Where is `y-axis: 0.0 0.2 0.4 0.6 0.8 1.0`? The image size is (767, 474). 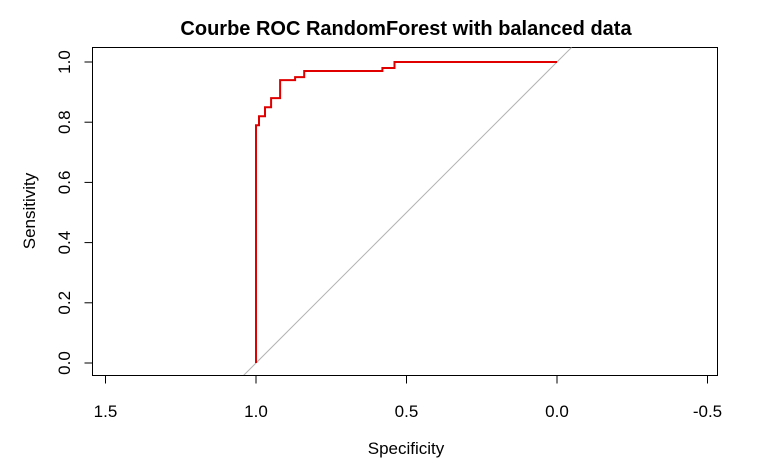
y-axis: 0.0 0.2 0.4 0.6 0.8 1.0 is located at coordinates (74, 212).